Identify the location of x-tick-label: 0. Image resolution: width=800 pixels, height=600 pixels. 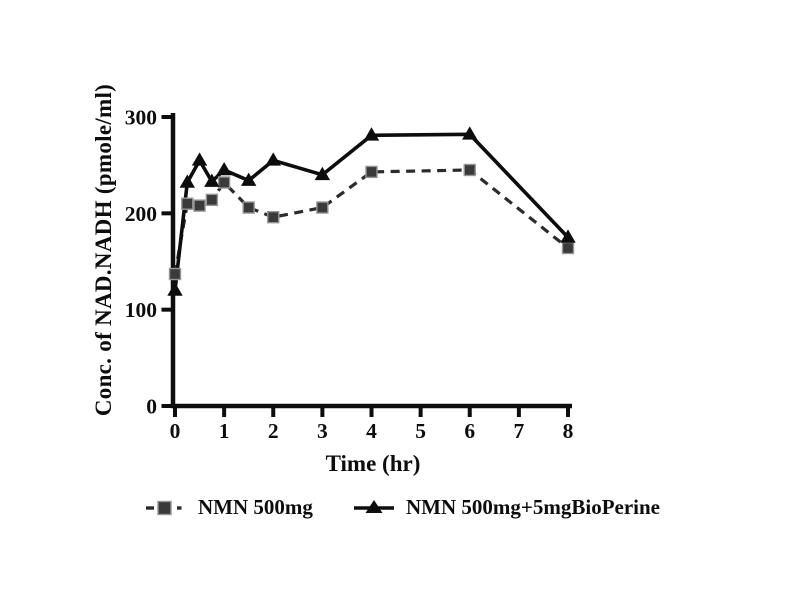
(175, 431).